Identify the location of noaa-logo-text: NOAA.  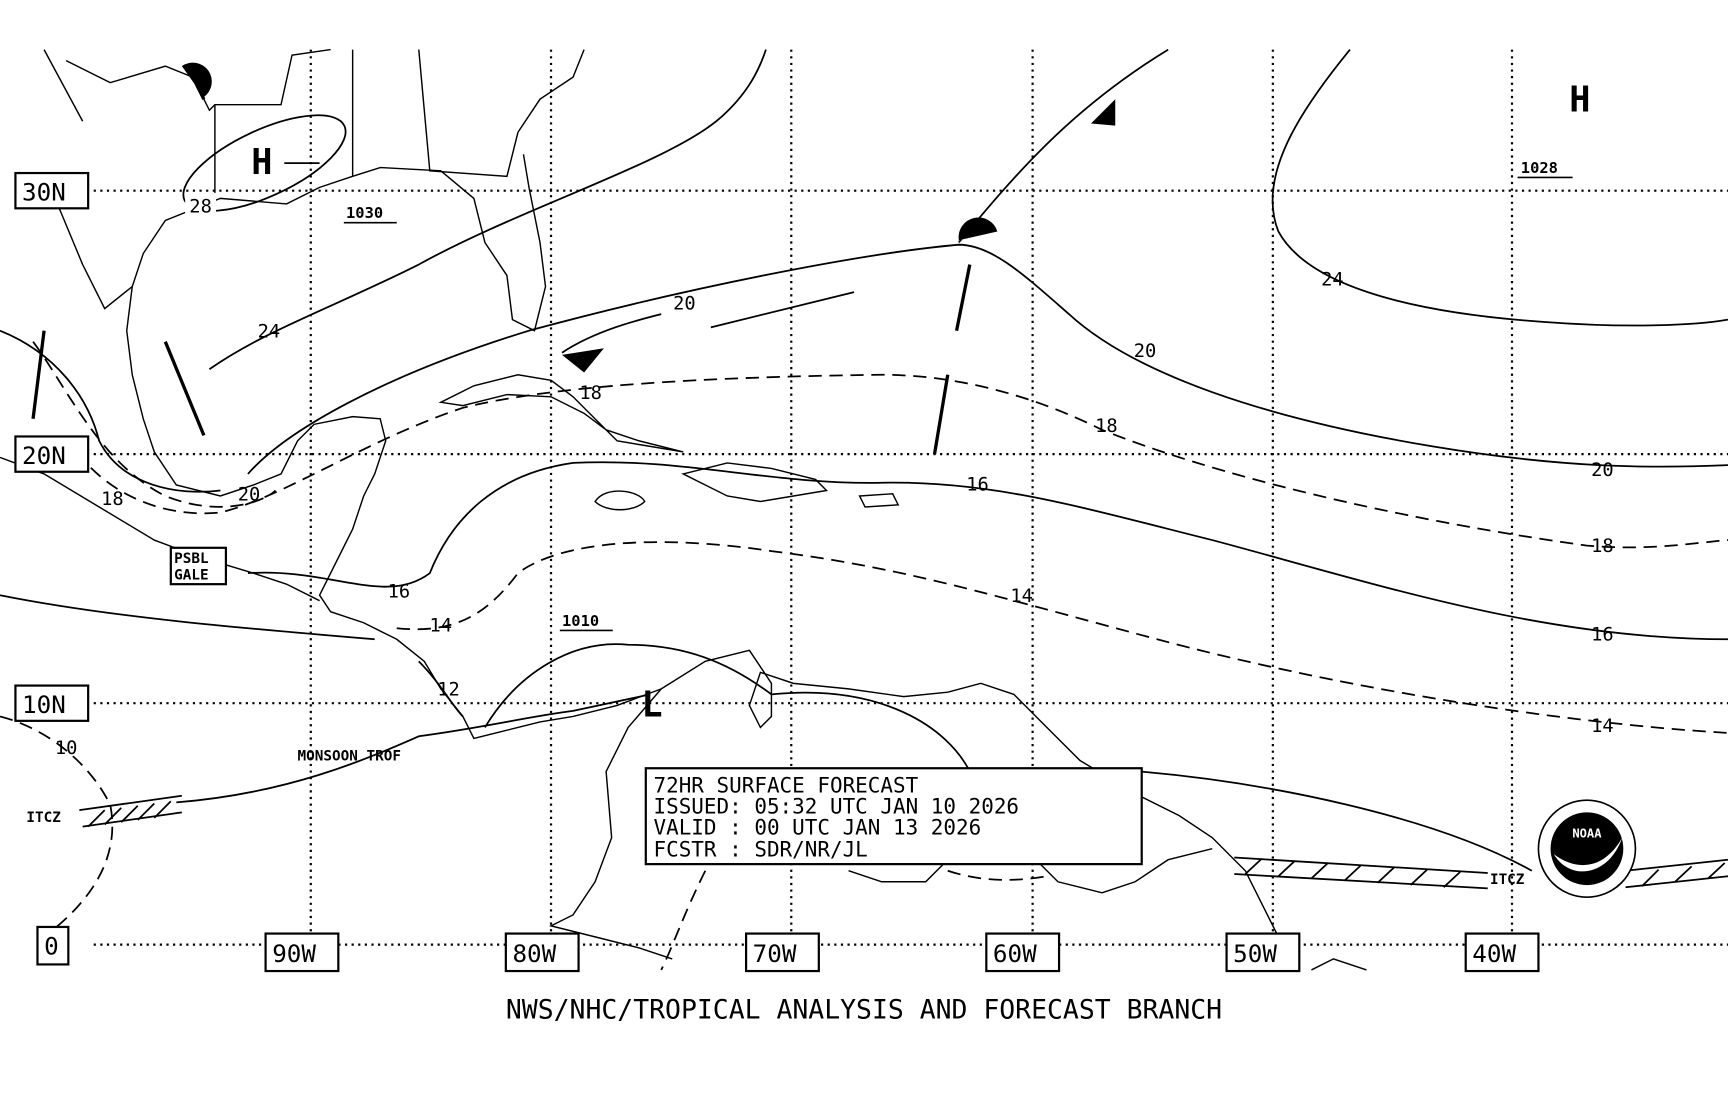
(1587, 834).